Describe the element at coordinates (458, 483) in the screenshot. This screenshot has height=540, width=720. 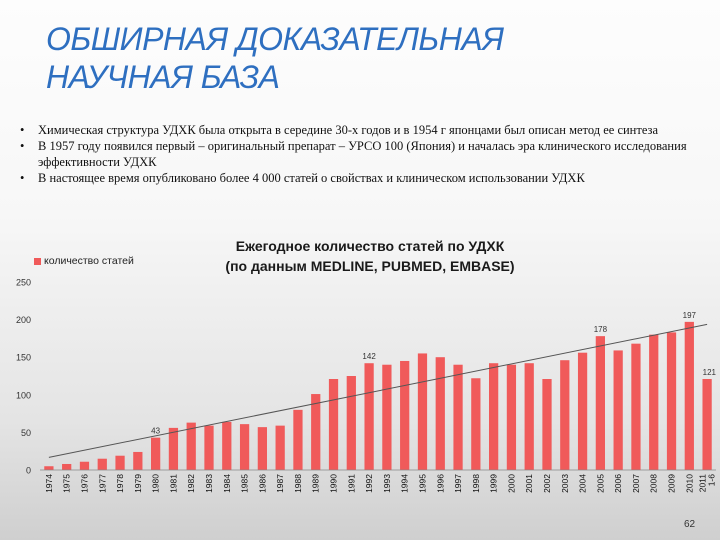
I see `x-tick-label: 1997` at that location.